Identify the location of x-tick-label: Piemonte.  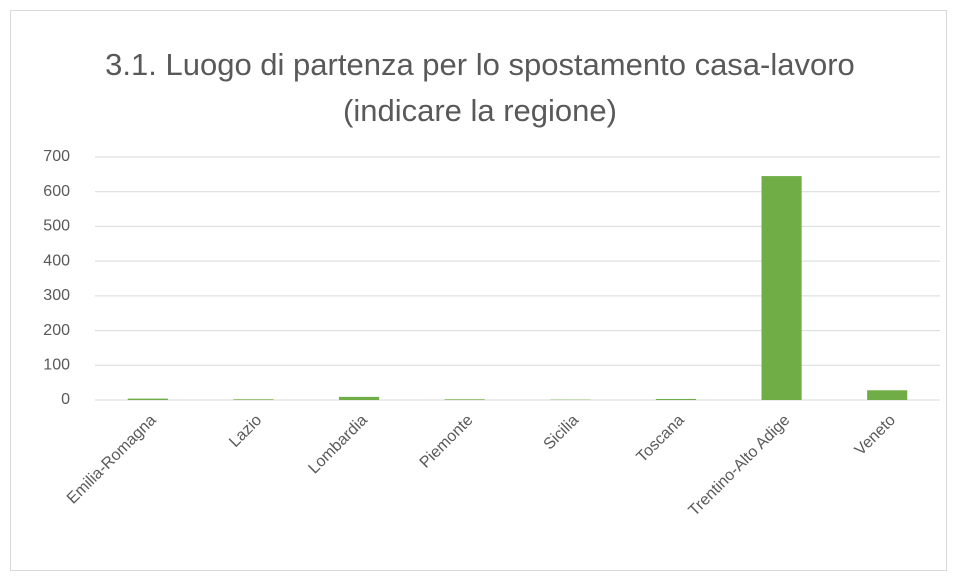
(447, 442).